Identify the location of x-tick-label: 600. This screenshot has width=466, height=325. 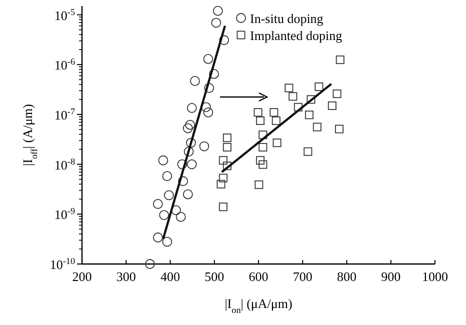
(258, 276).